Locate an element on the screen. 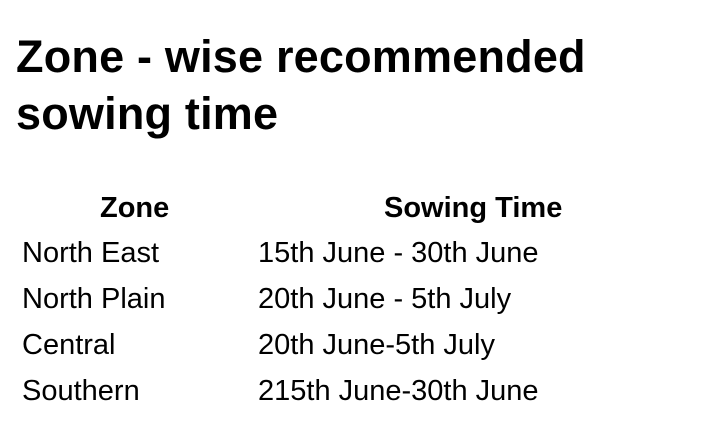  zone-cell: Central is located at coordinates (69, 344).